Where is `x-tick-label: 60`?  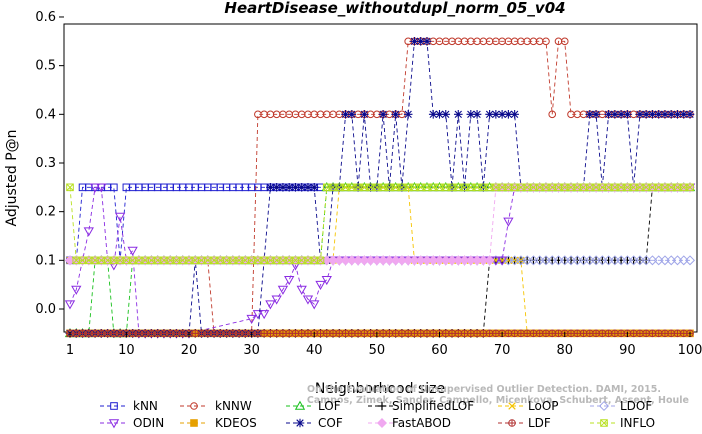
x-tick-label: 60 is located at coordinates (439, 350).